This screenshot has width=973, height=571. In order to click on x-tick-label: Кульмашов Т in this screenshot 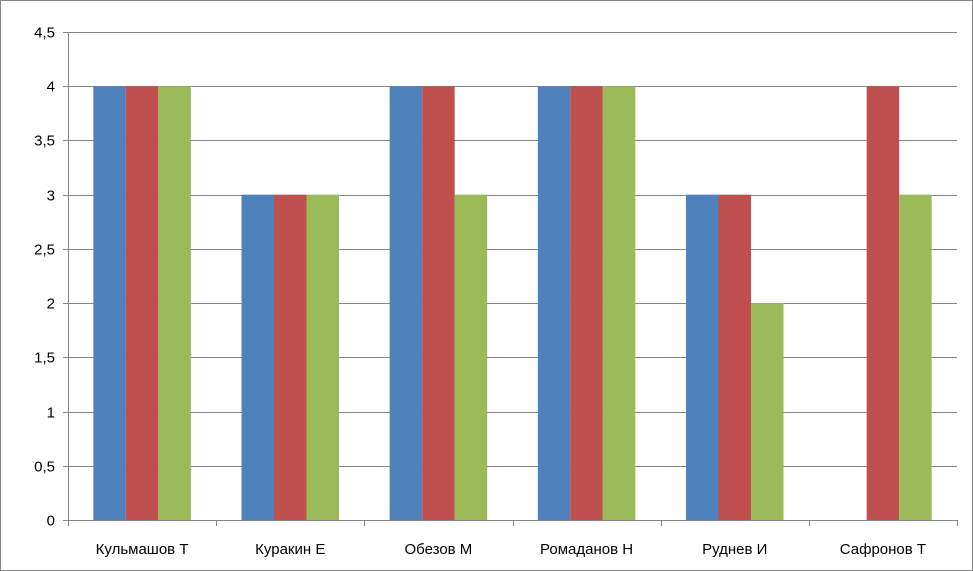, I will do `click(142, 549)`.